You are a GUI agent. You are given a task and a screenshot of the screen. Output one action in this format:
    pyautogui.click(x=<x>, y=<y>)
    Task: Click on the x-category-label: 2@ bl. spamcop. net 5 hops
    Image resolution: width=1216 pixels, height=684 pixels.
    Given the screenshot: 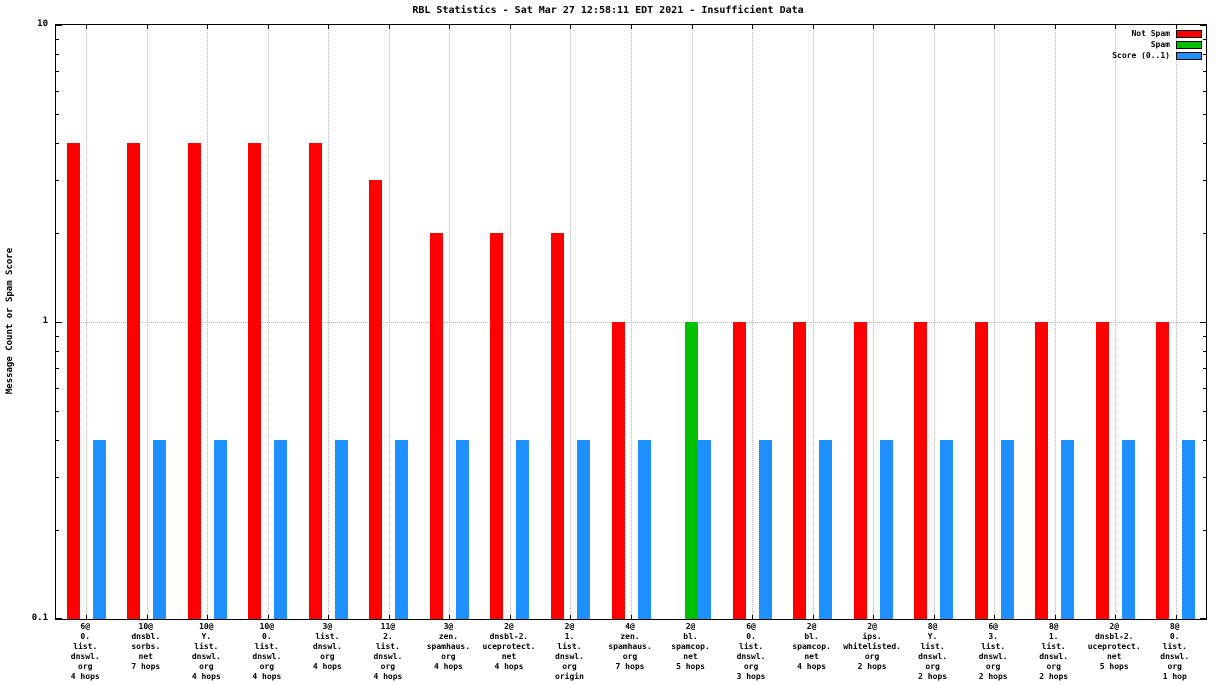 What is the action you would take?
    pyautogui.click(x=690, y=646)
    